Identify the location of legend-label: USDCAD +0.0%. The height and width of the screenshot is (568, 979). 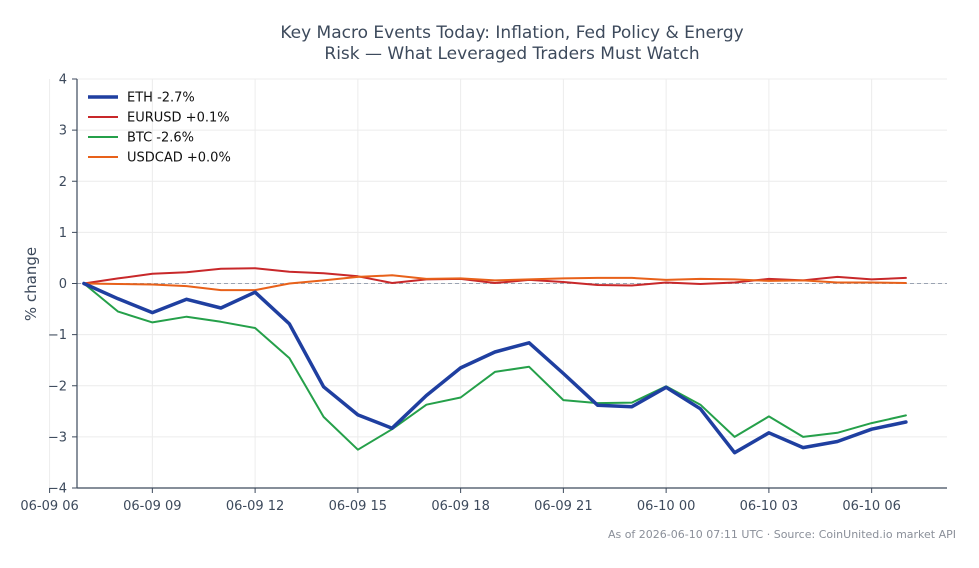
(179, 158).